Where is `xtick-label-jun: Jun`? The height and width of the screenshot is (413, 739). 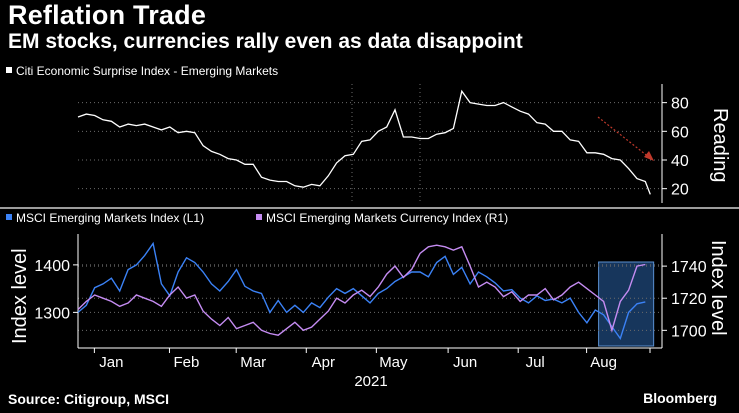
xtick-label-jun: Jun is located at coordinates (465, 362).